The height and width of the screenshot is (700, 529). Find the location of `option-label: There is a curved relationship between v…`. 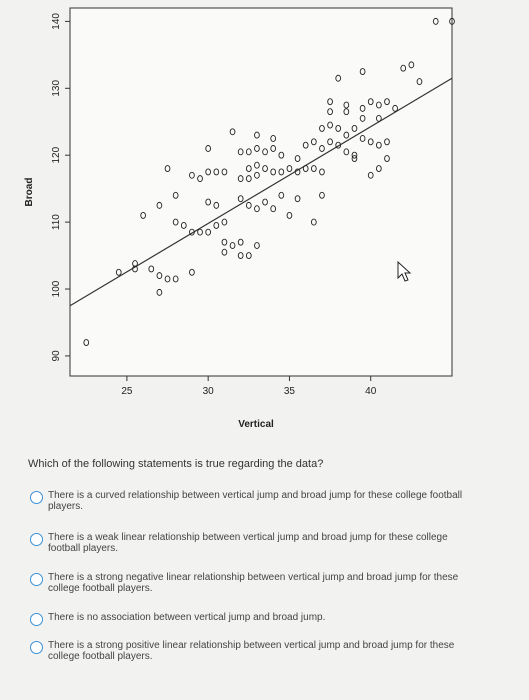

option-label: There is a curved relationship between v… is located at coordinates (255, 501).